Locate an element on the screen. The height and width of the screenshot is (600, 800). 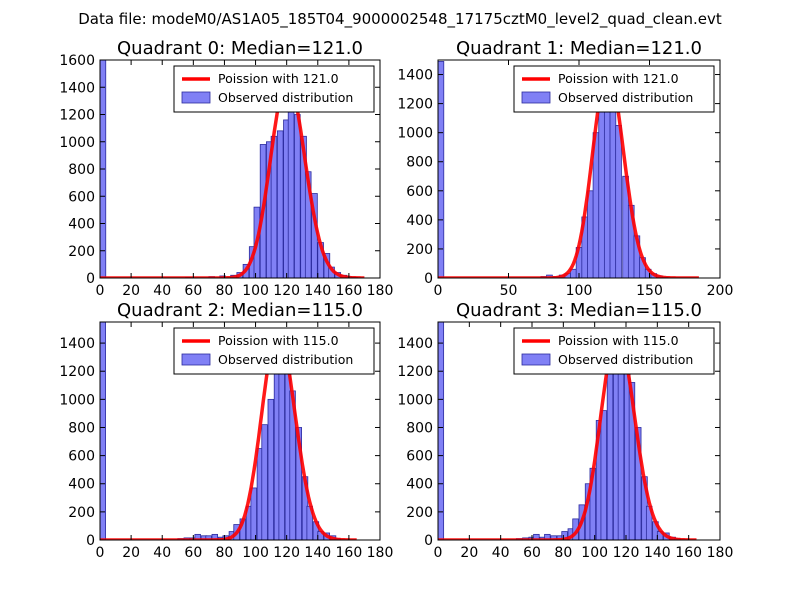
x-tick-label: 160 is located at coordinates (349, 553).